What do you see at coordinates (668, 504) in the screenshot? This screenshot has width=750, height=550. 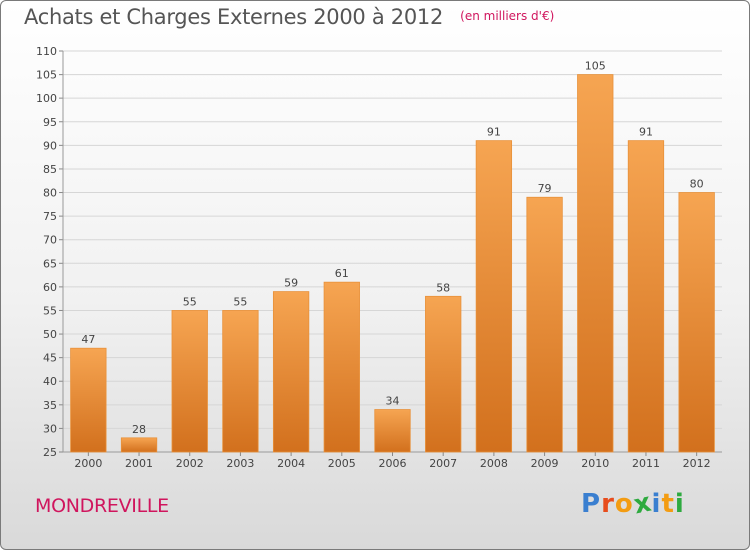 I see `logo-letter: t` at bounding box center [668, 504].